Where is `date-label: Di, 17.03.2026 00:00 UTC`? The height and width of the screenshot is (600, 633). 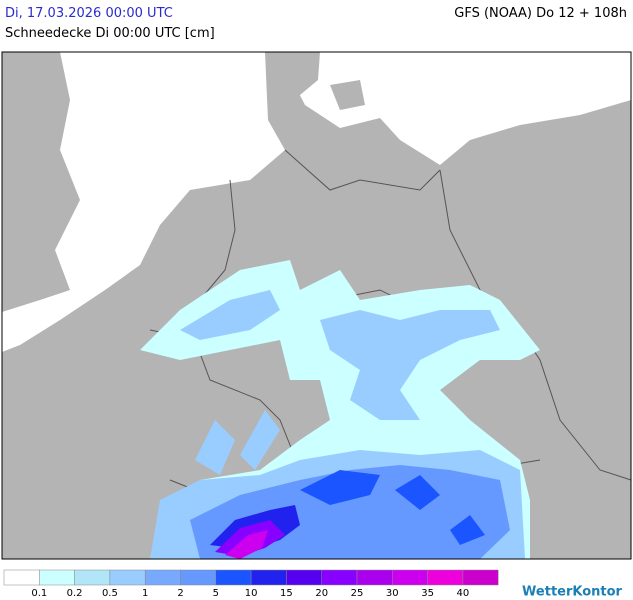
date-label: Di, 17.03.2026 00:00 UTC is located at coordinates (89, 13).